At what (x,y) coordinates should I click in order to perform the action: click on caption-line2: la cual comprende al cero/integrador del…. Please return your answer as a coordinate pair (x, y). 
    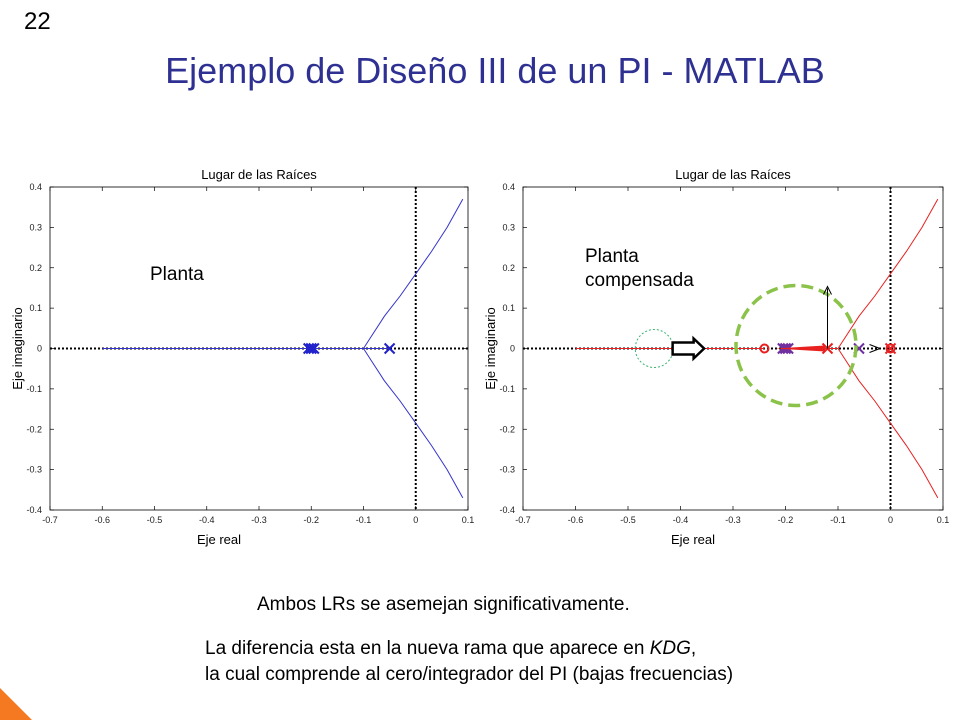
    Looking at the image, I should click on (469, 674).